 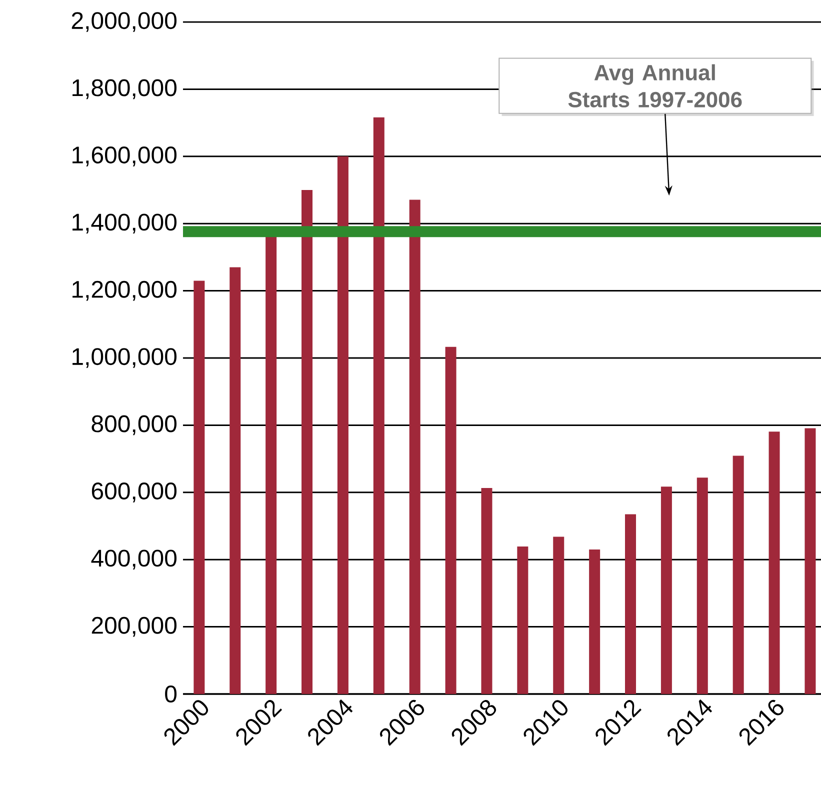 What do you see at coordinates (124, 89) in the screenshot?
I see `y-tick-label: 1,800,000` at bounding box center [124, 89].